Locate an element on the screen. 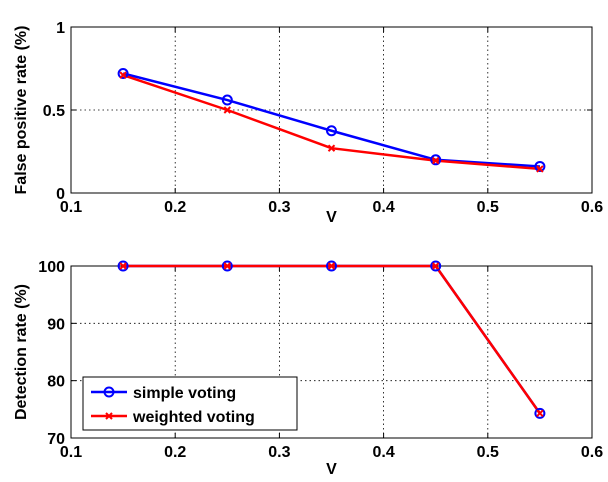  top-x-tick-label: 0.4 is located at coordinates (383, 207).